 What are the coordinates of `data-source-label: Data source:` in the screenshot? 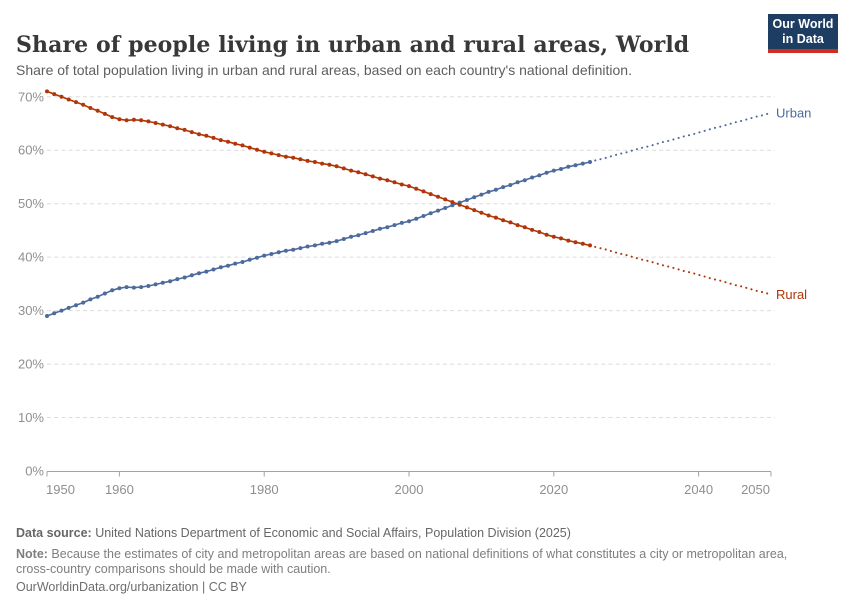 It's located at (54, 532).